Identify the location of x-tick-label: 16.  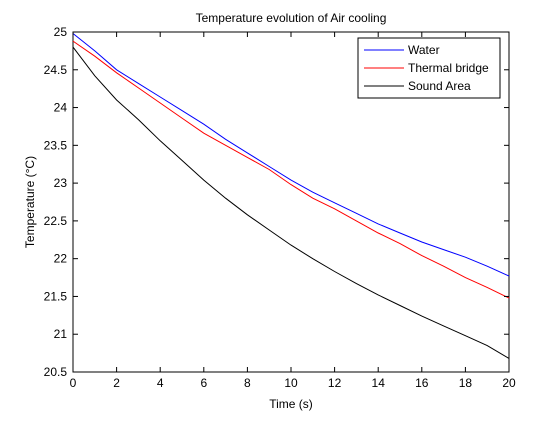
(422, 383).